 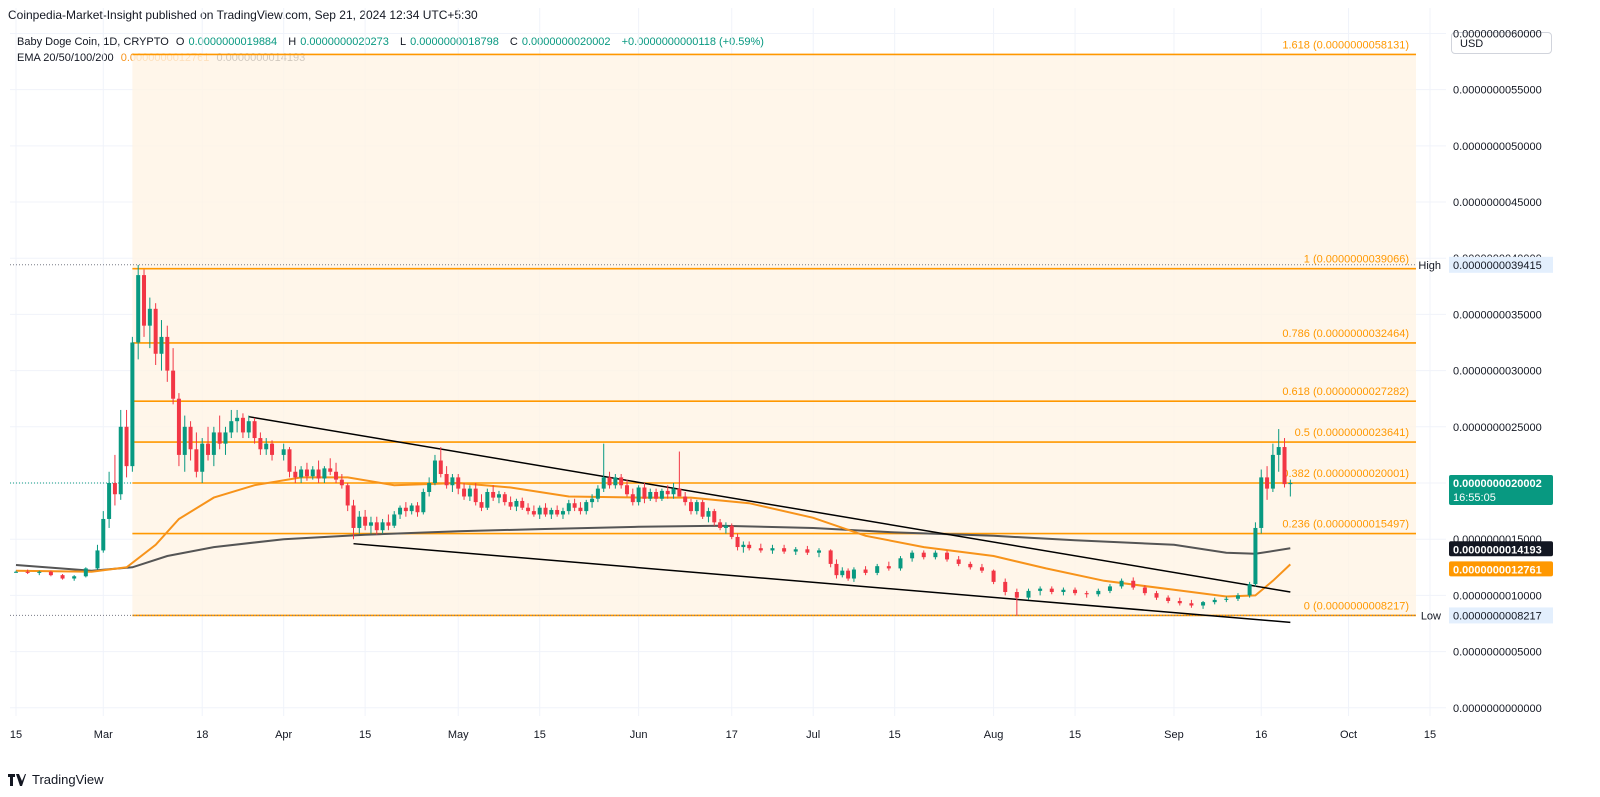 I want to click on x-tick-label: 16, so click(x=1261, y=735).